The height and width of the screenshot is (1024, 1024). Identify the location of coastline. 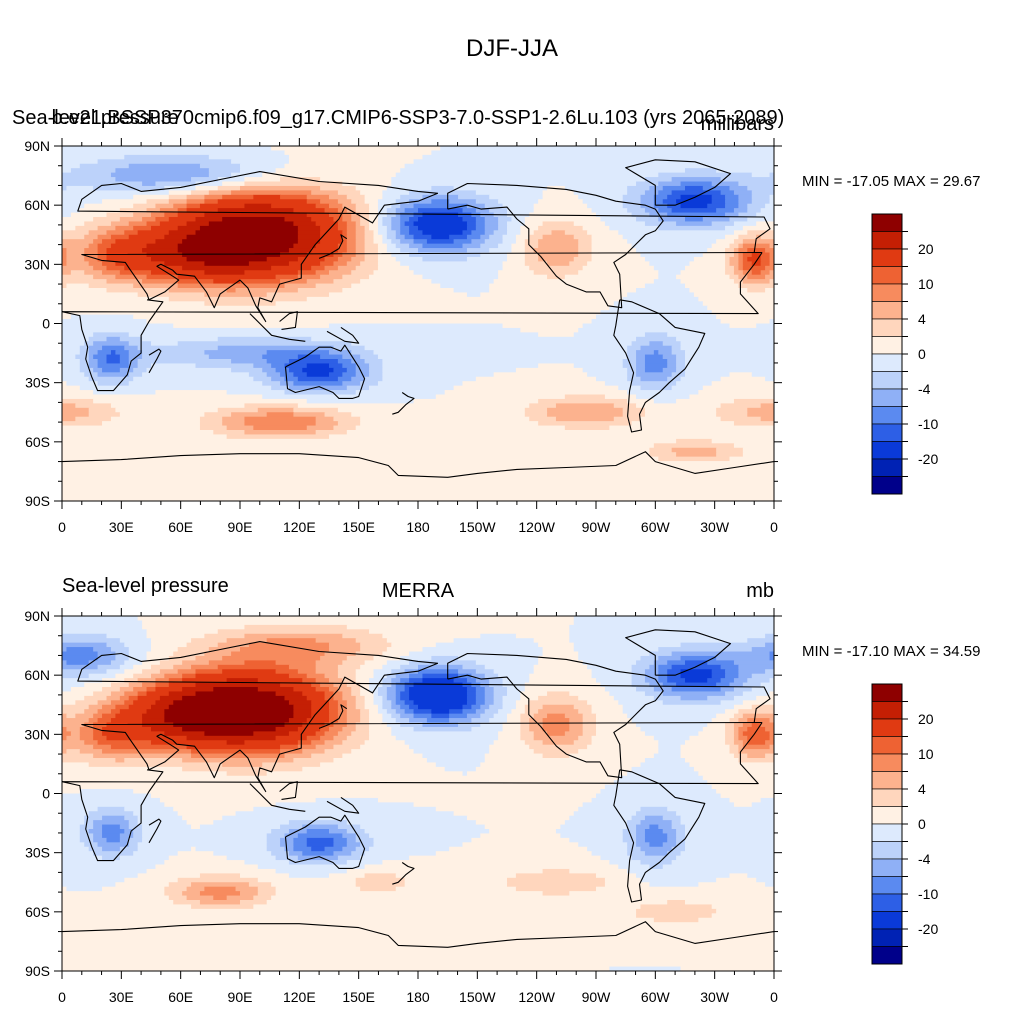
(422, 257).